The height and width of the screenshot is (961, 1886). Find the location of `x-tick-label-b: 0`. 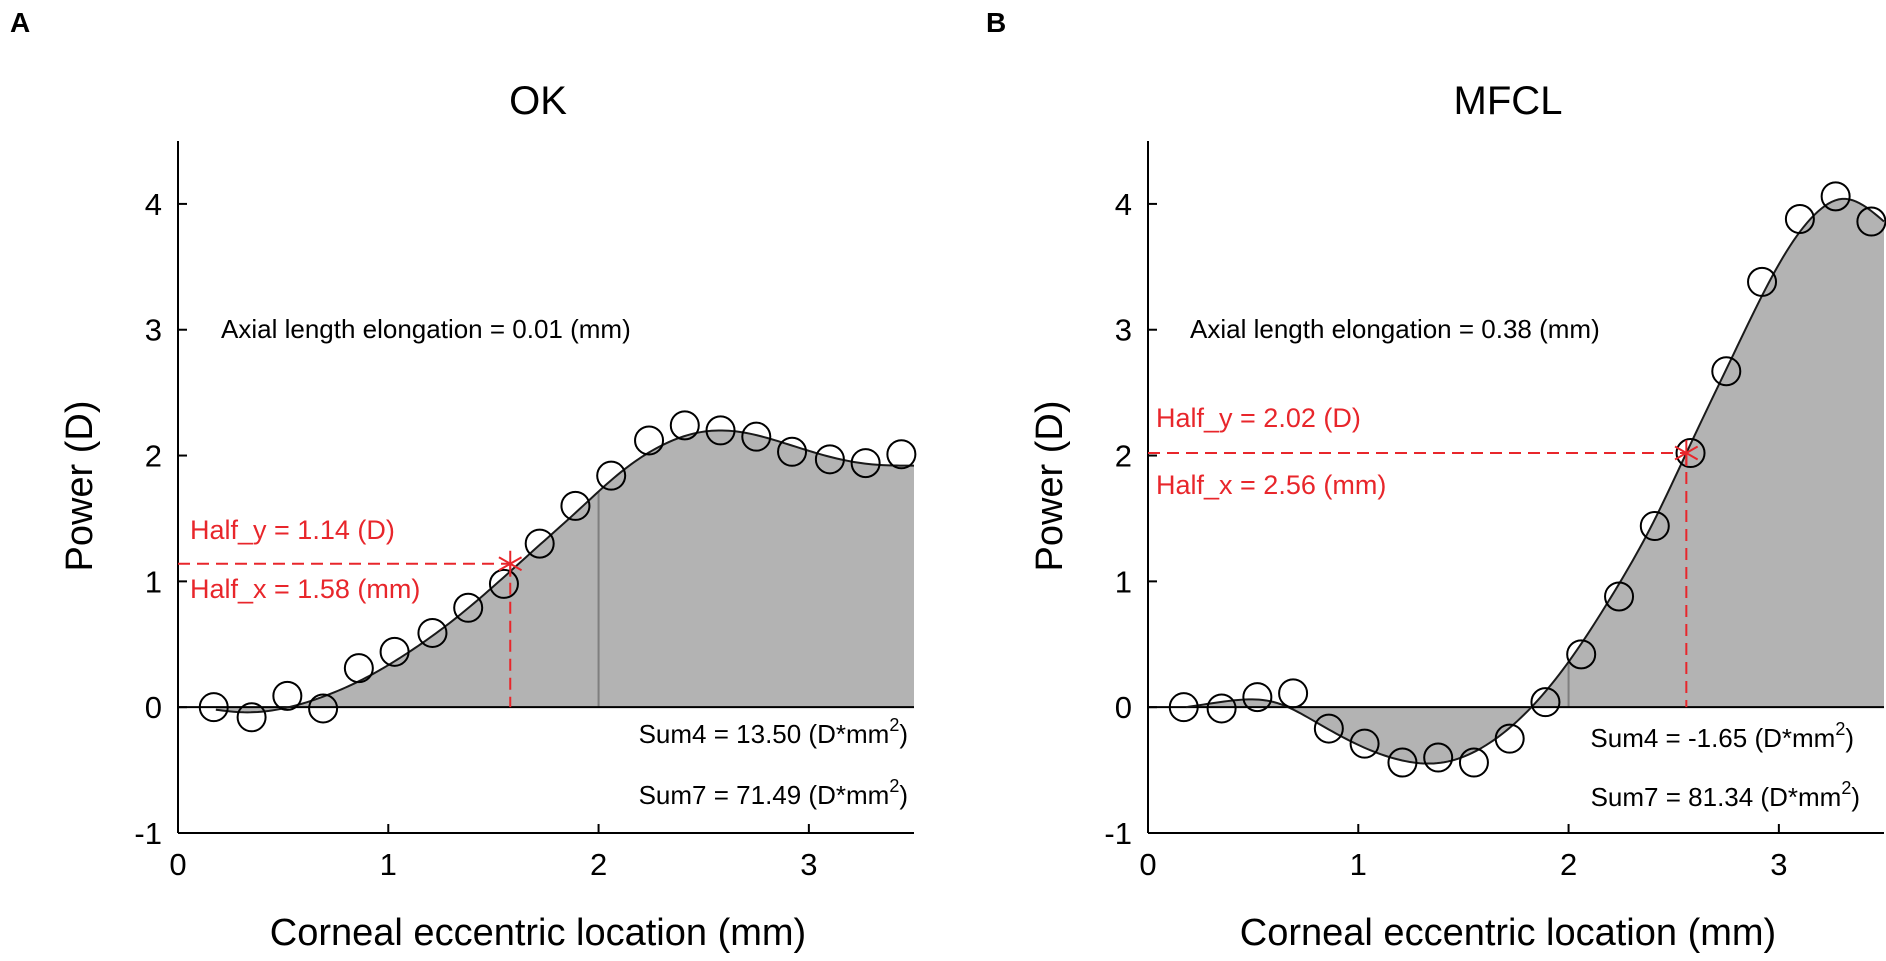

x-tick-label-b: 0 is located at coordinates (1147, 864).